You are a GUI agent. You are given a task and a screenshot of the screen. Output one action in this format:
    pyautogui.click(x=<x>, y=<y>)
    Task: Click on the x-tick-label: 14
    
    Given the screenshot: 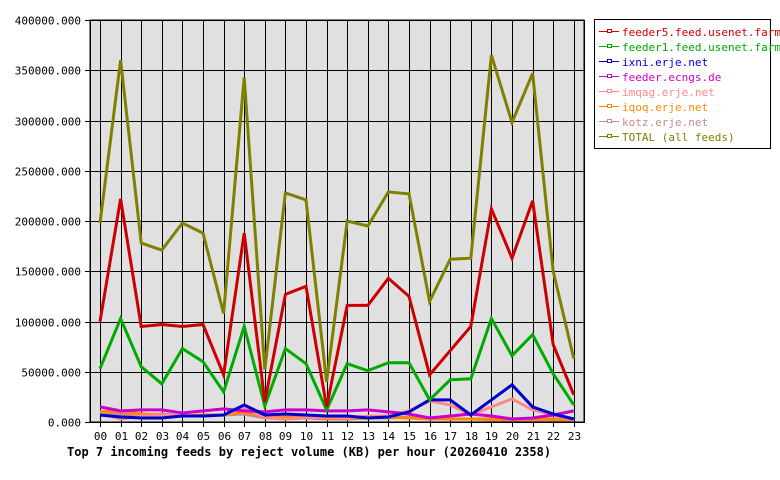 What is the action you would take?
    pyautogui.click(x=389, y=436)
    